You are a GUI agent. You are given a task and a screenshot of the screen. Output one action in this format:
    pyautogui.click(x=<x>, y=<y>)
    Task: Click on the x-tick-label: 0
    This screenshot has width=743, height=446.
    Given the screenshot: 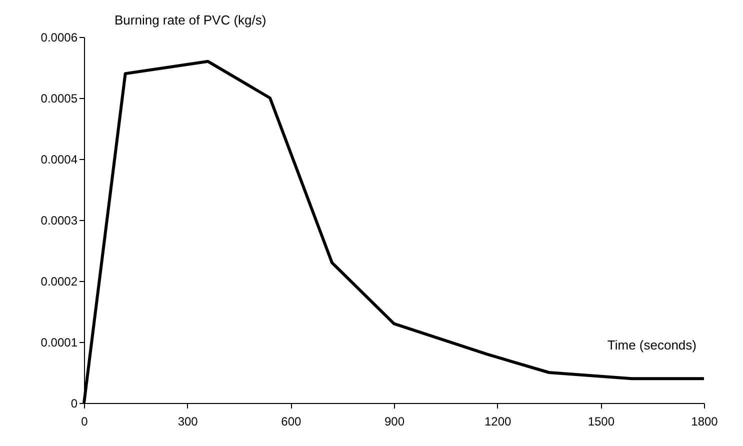 What is the action you would take?
    pyautogui.click(x=84, y=421)
    